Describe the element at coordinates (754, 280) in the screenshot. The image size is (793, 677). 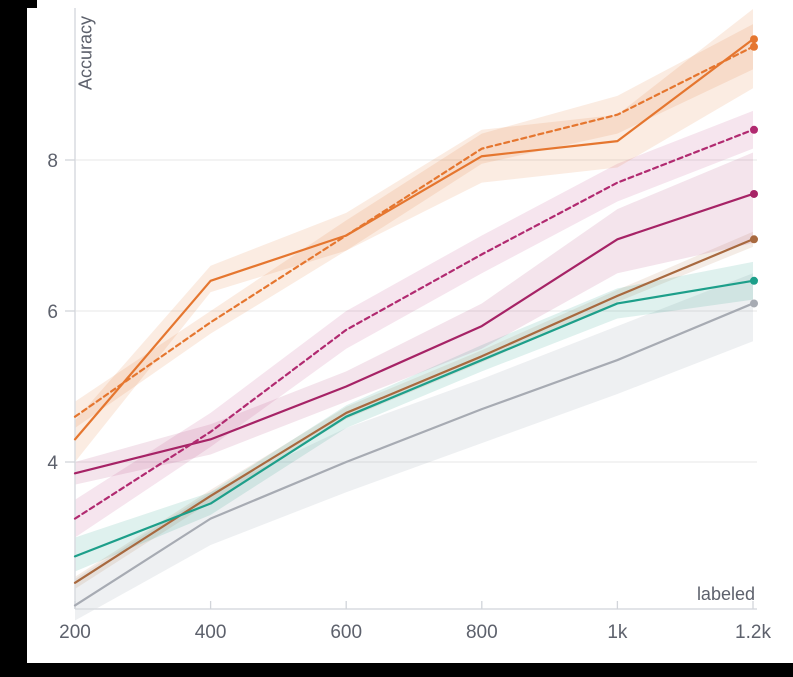
I see `teal-solid-end-marker` at that location.